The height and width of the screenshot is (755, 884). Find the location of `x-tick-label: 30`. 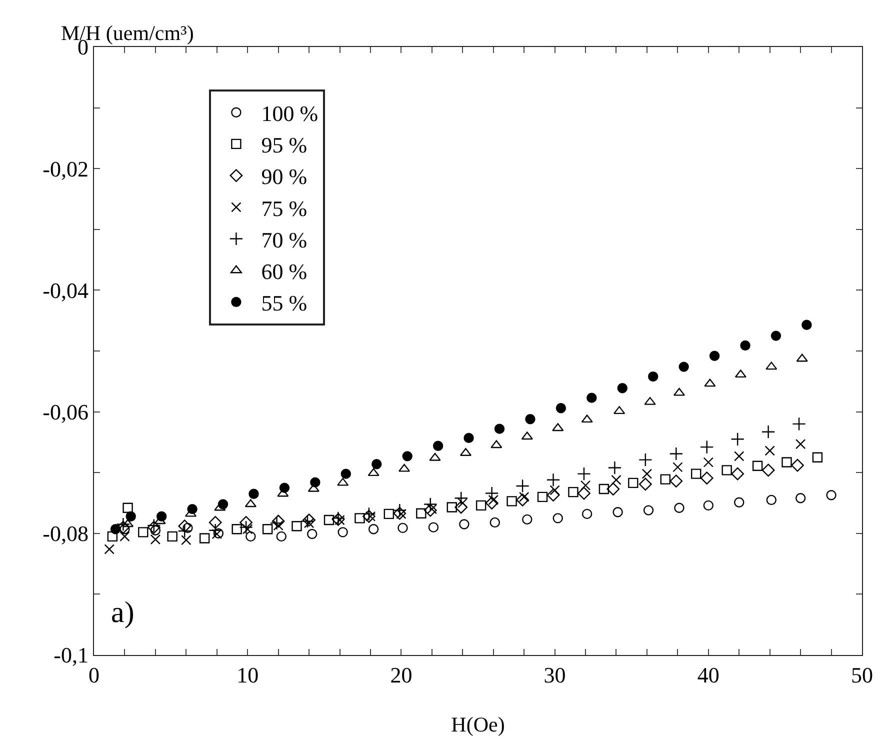

x-tick-label: 30 is located at coordinates (555, 675).